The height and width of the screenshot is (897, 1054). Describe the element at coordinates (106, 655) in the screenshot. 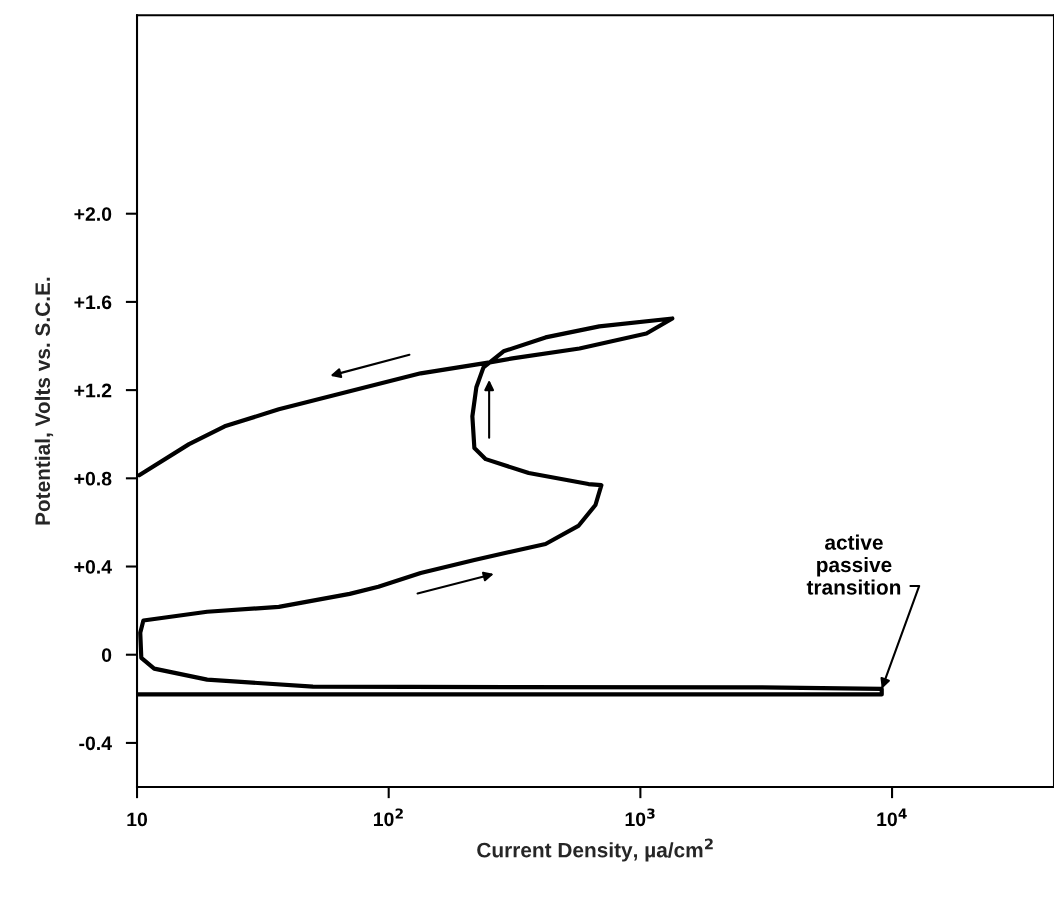

I see `y-tick-label: 0` at that location.